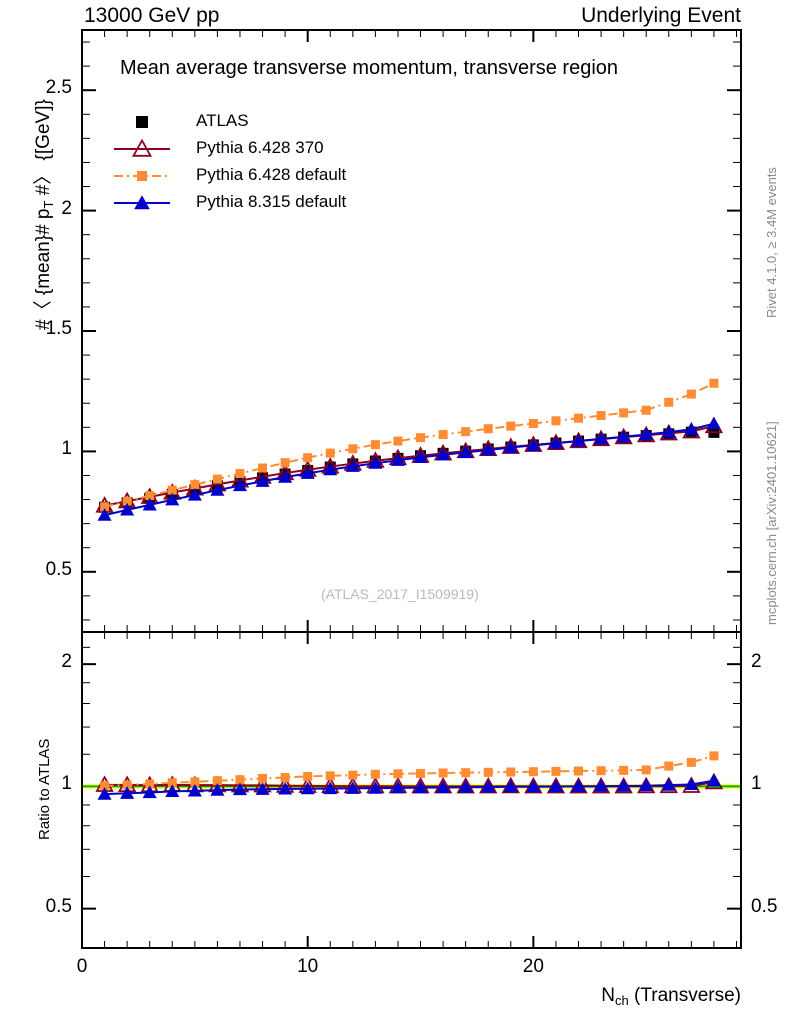 This screenshot has height=1024, width=786. Describe the element at coordinates (661, 15) in the screenshot. I see `header-analysis-label: Underlying Event` at that location.